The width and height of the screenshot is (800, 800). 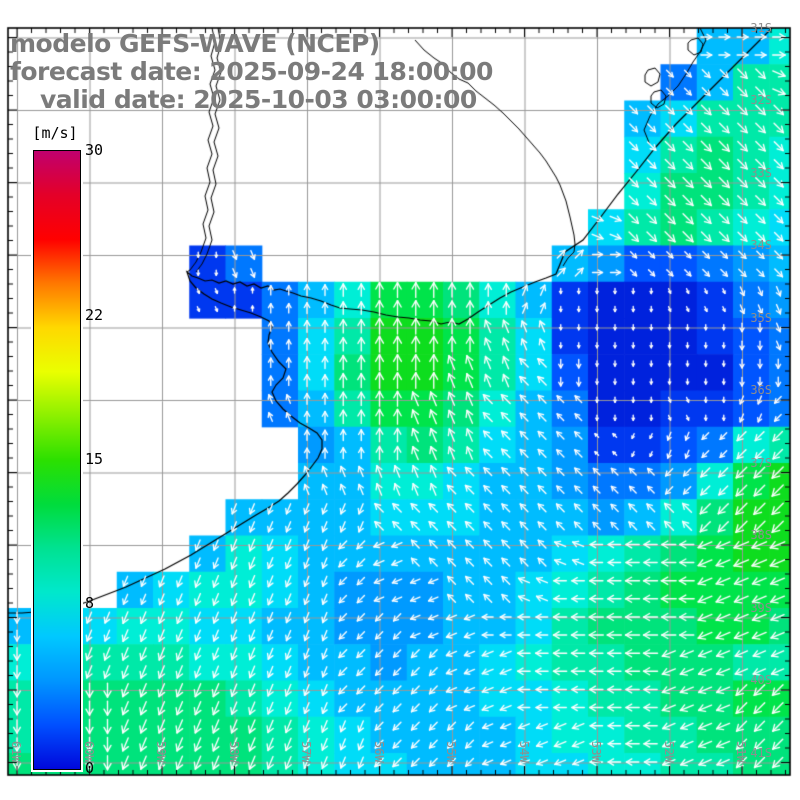 What do you see at coordinates (761, 607) in the screenshot?
I see `lat-label-39s: 39S` at bounding box center [761, 607].